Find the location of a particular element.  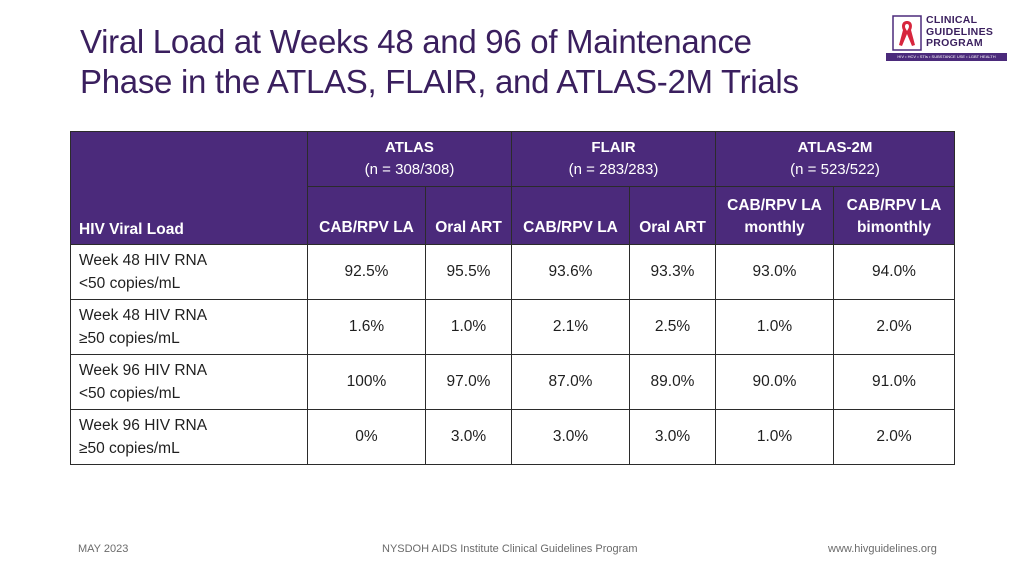

row-label: Week 48 HIV RNA ≥50 copies/mL is located at coordinates (189, 327).